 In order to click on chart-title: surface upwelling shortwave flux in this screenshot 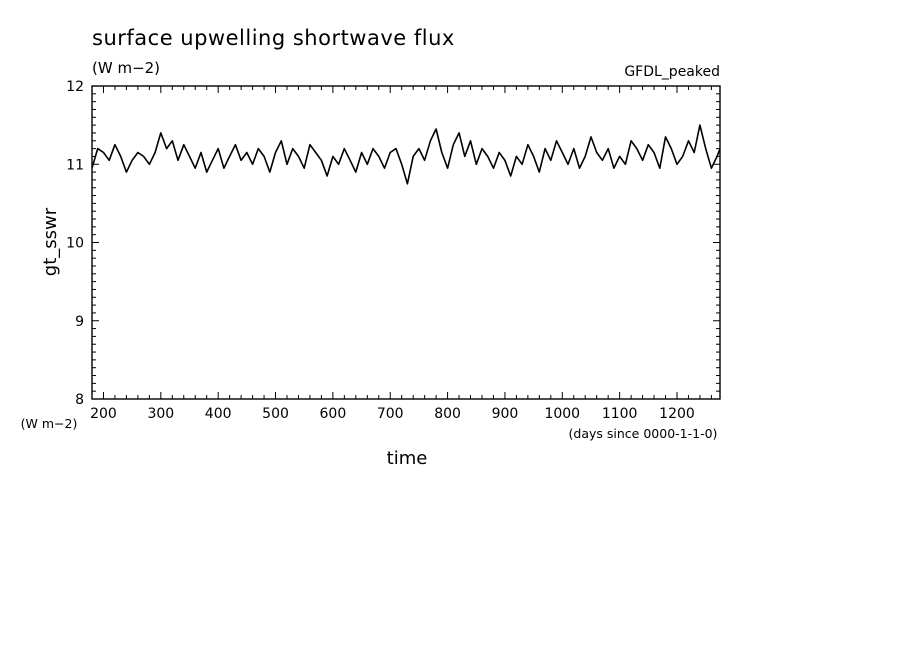, I will do `click(273, 38)`.